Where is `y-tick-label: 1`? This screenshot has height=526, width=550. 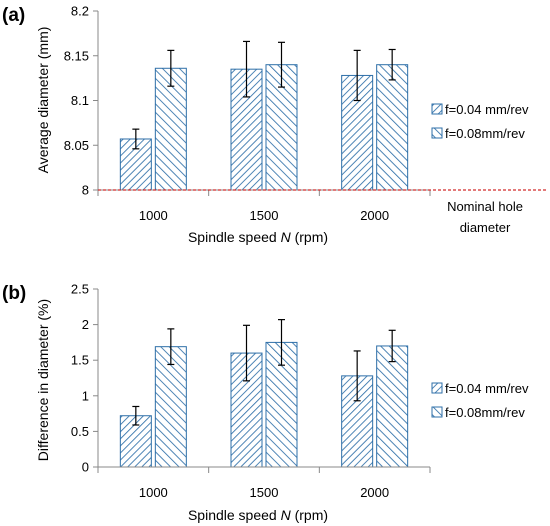 y-tick-label: 1 is located at coordinates (85, 395).